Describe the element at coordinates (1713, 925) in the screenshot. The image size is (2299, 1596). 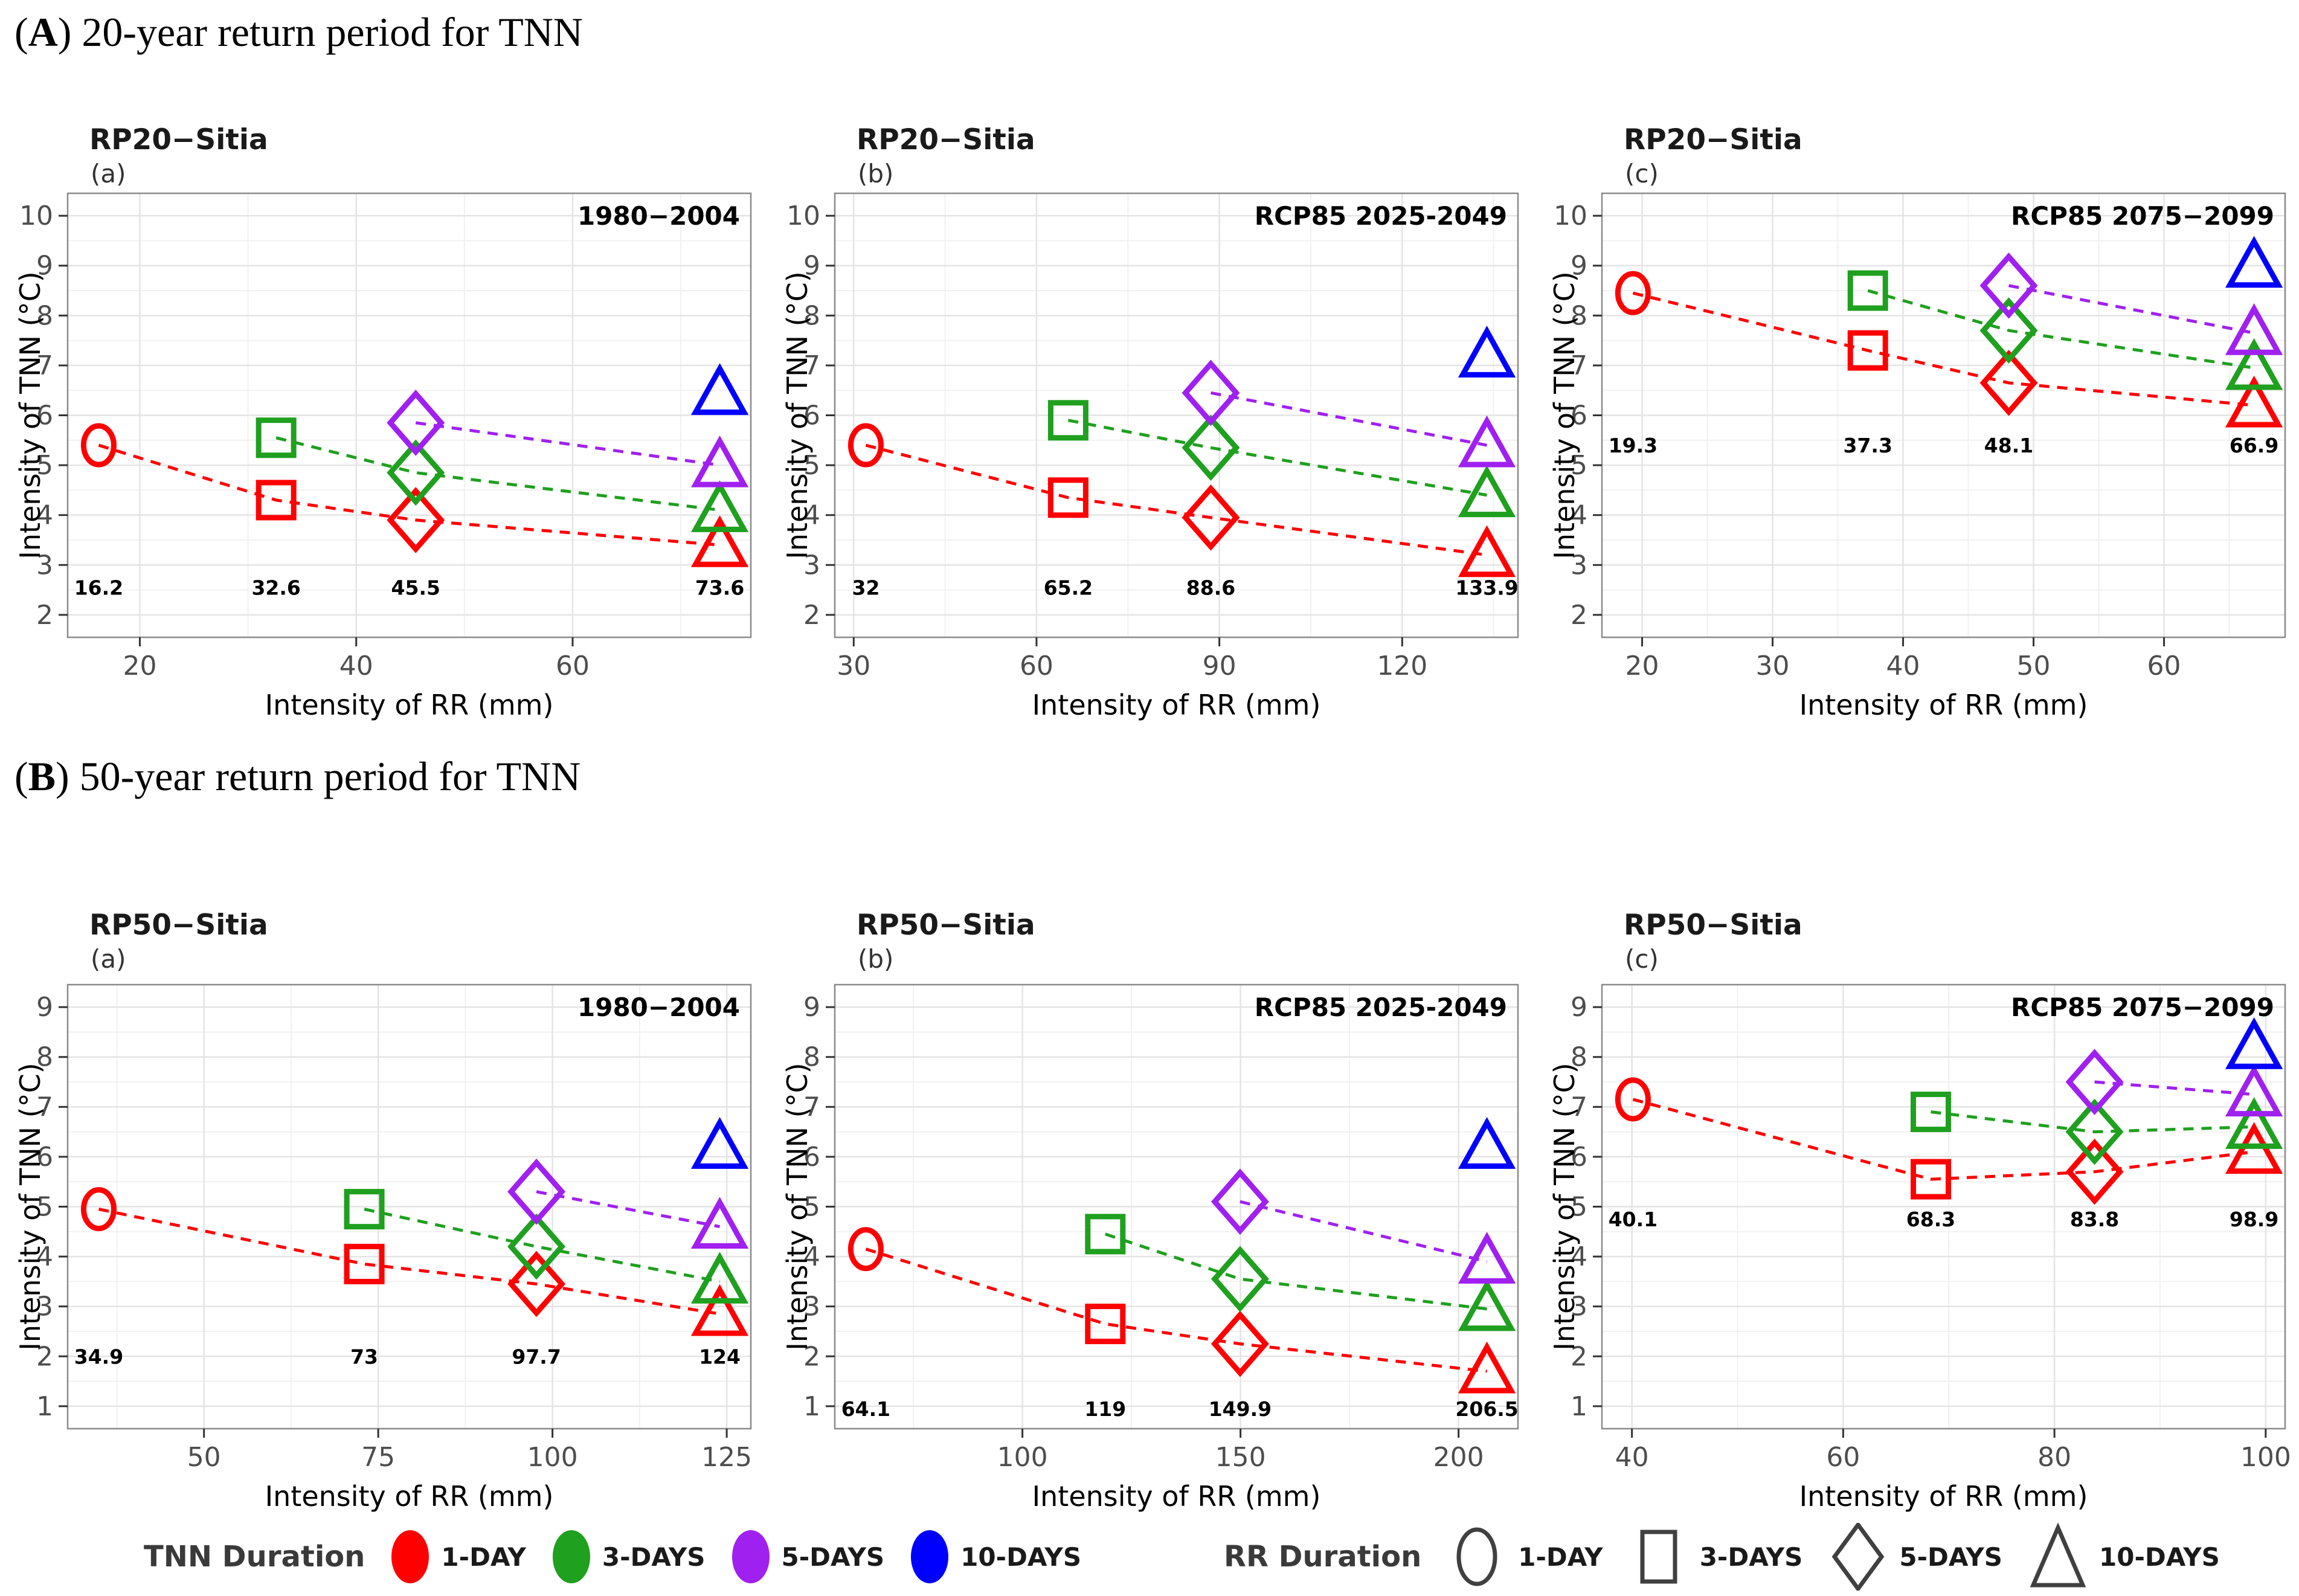
I see `panel-title: RP50−Sitia` at that location.